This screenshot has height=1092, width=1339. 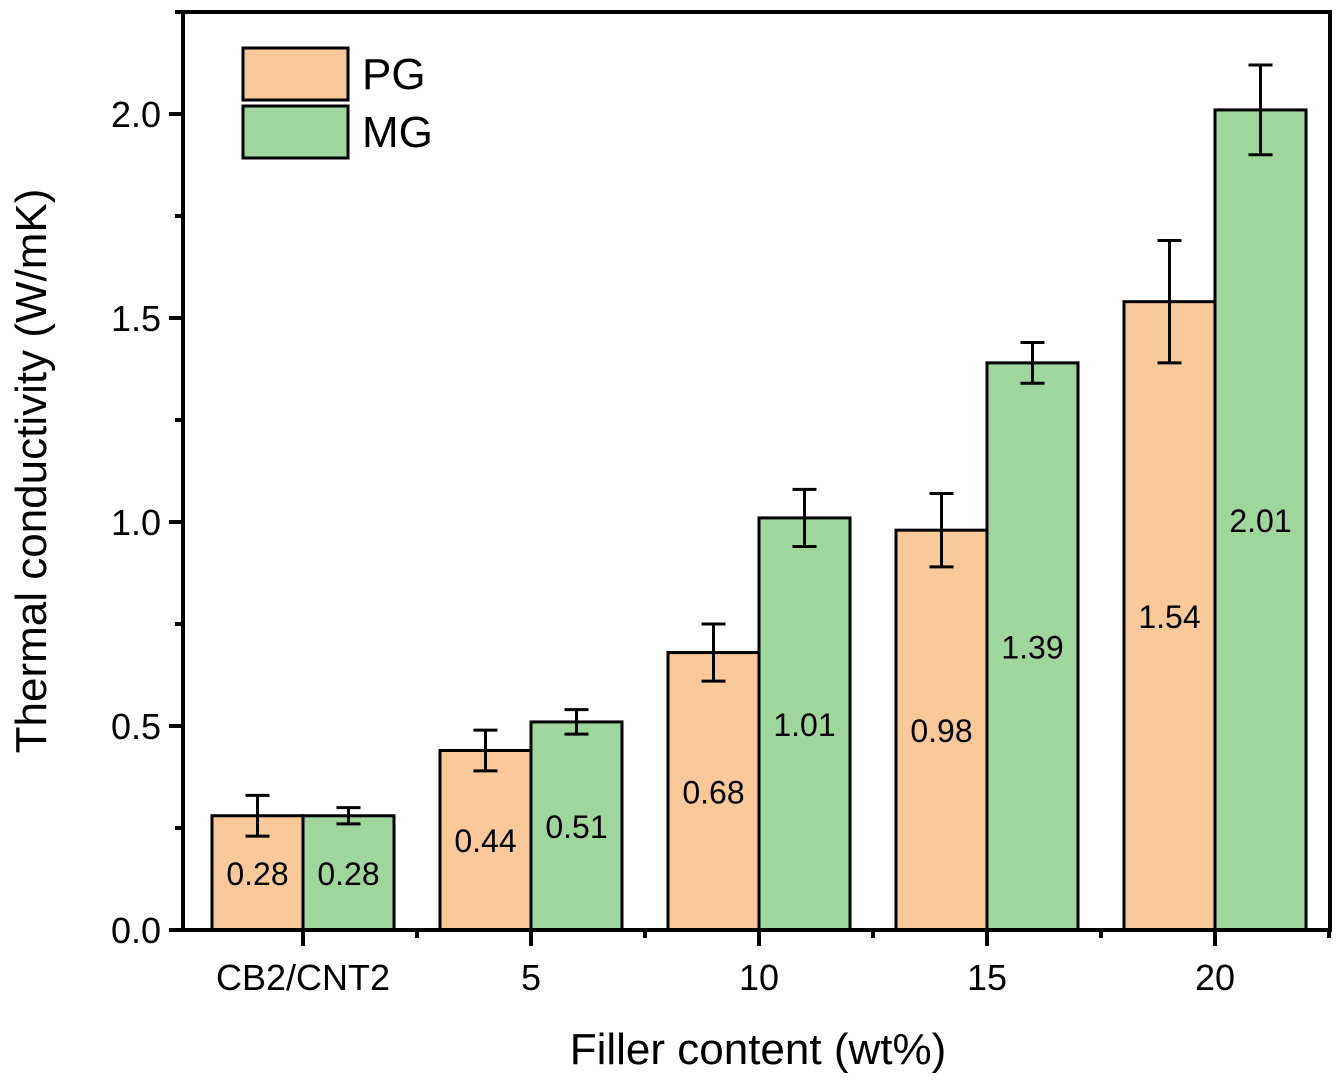 I want to click on legend-swatch-pg, so click(x=295, y=74).